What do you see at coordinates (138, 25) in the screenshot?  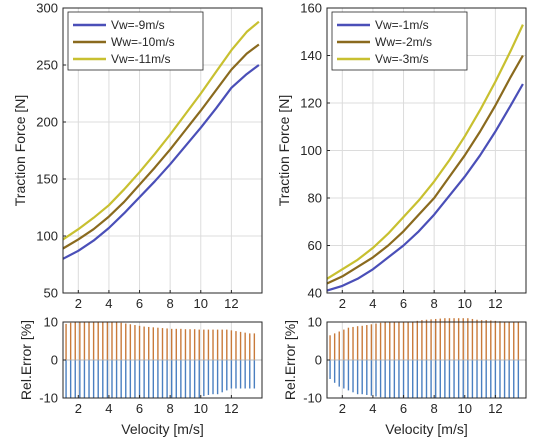 I see `legend-label-vw-9: Vw=-9m/s` at bounding box center [138, 25].